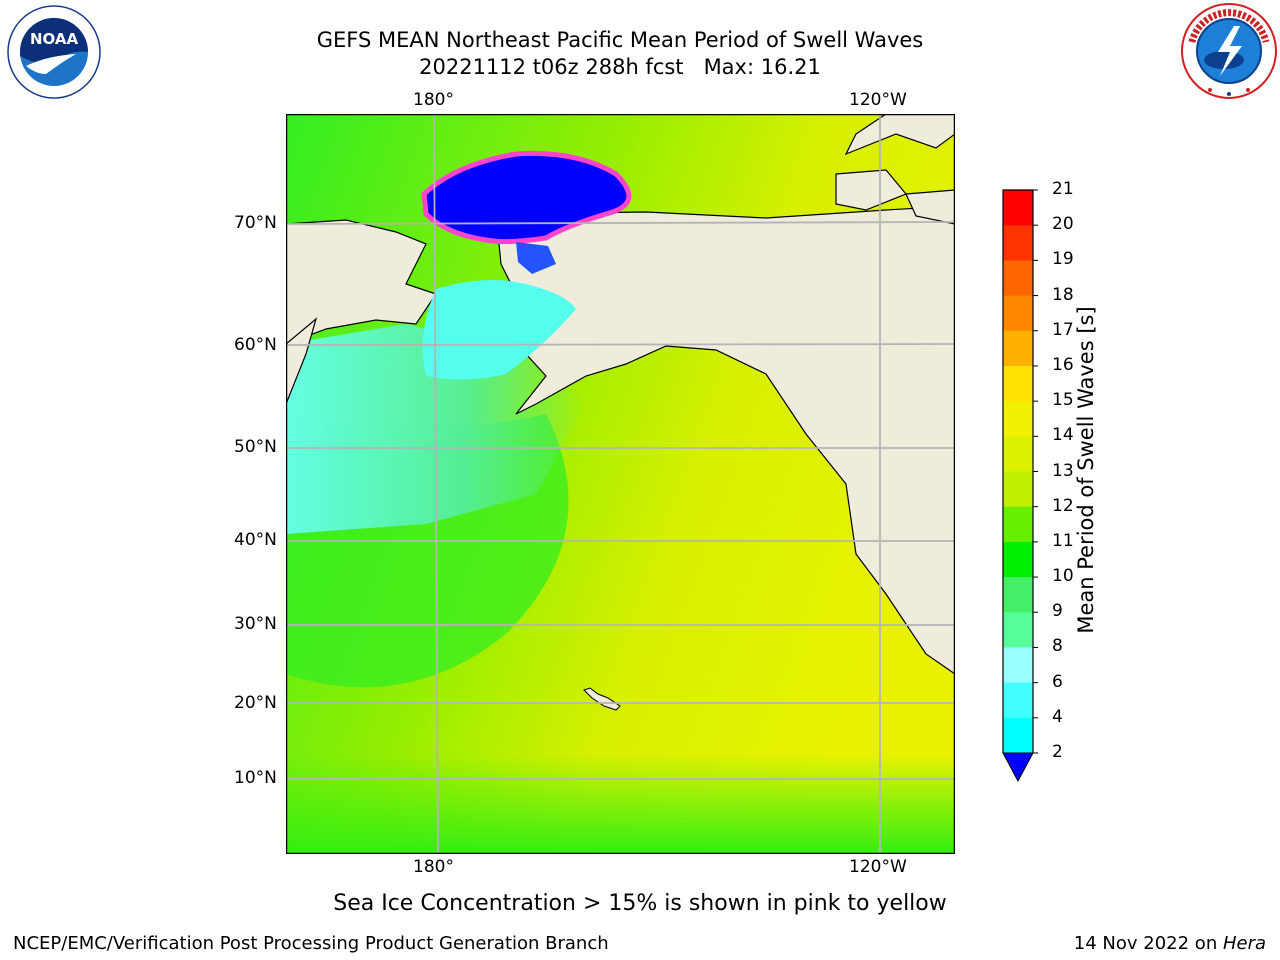 This screenshot has height=960, width=1280. I want to click on colorbar-extend-triangle, so click(1018, 767).